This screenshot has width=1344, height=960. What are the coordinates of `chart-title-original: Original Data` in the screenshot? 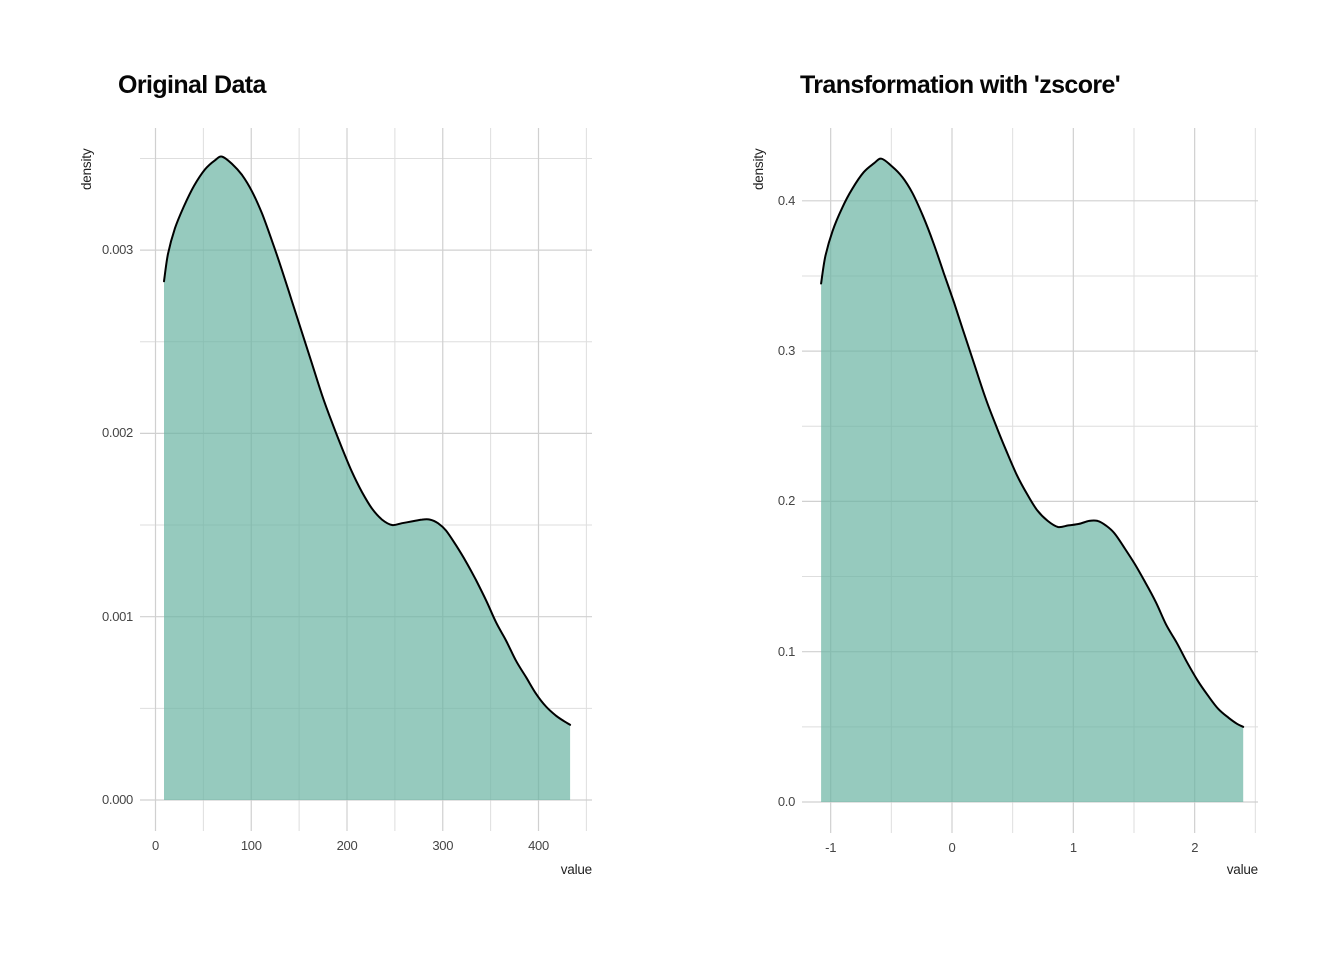 It's located at (192, 85).